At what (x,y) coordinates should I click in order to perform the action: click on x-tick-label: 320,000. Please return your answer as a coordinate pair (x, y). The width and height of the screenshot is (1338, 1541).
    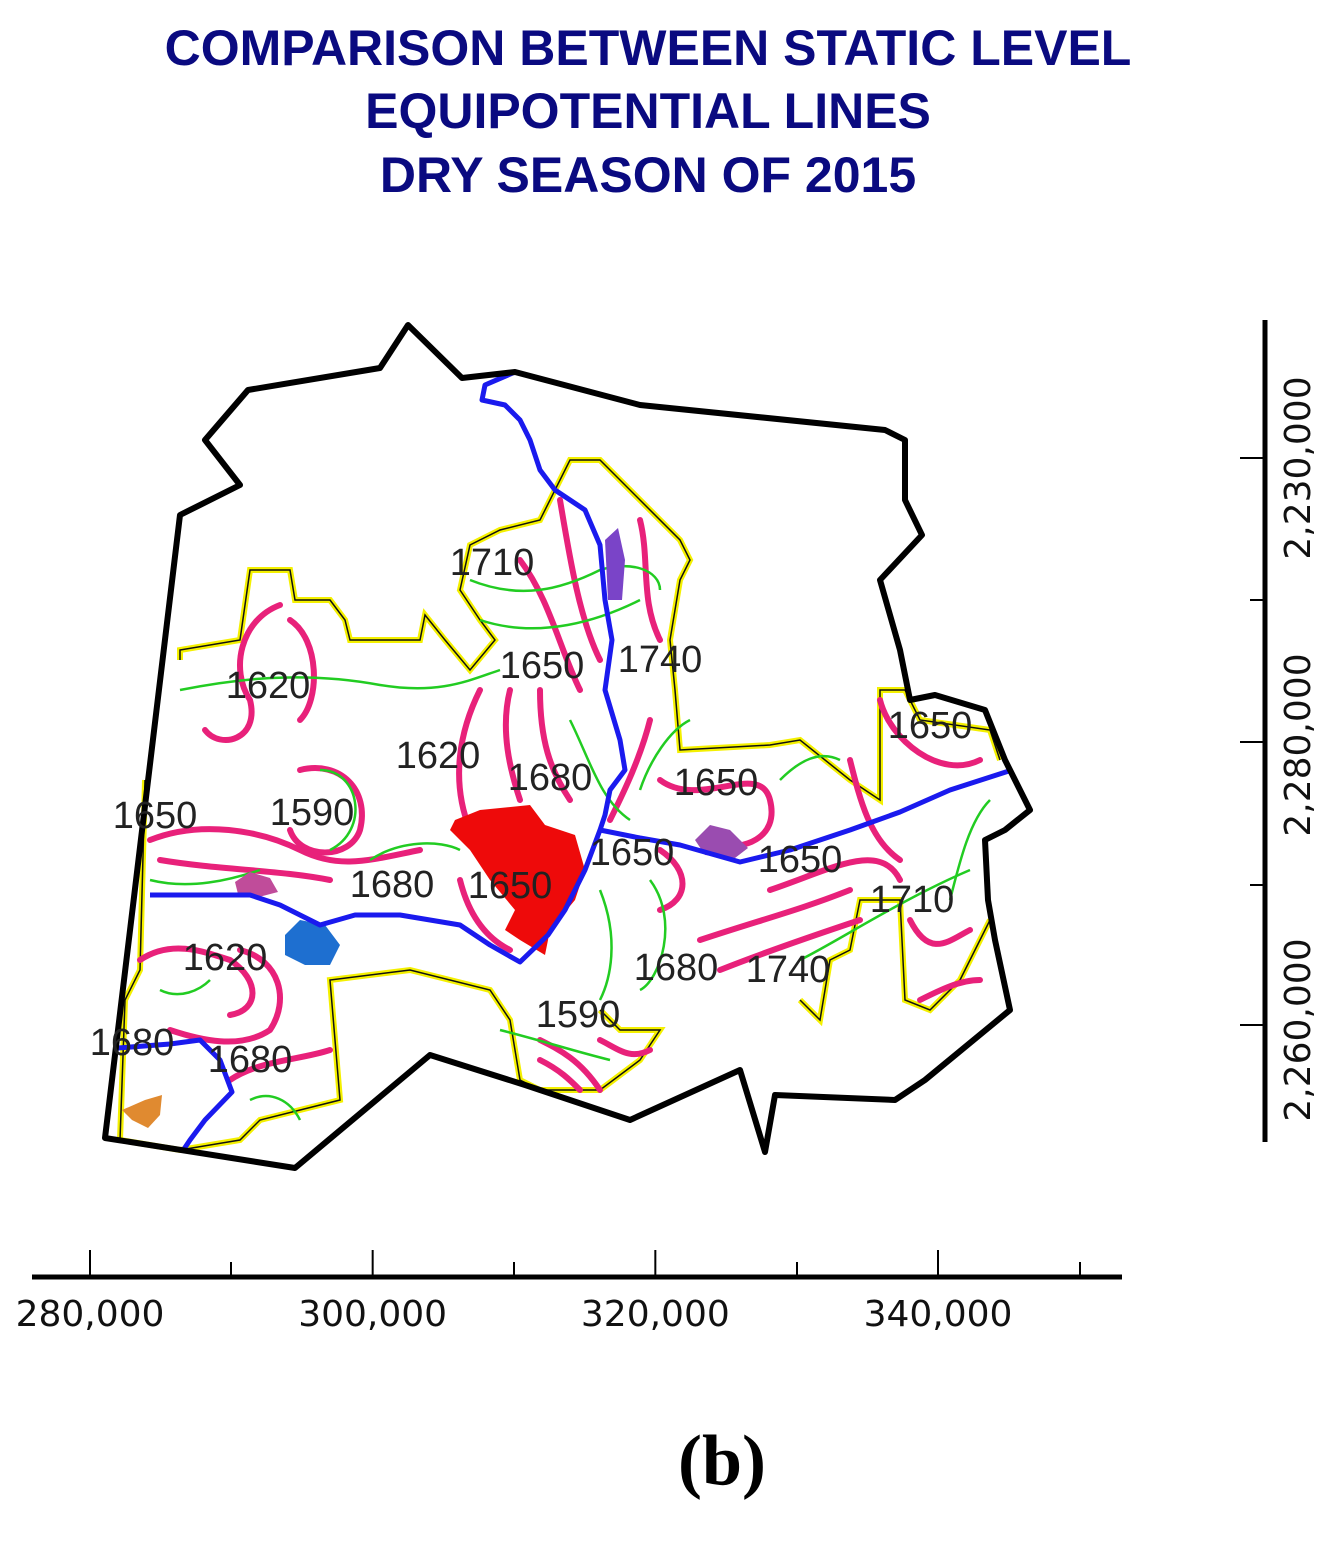
    Looking at the image, I should click on (655, 1314).